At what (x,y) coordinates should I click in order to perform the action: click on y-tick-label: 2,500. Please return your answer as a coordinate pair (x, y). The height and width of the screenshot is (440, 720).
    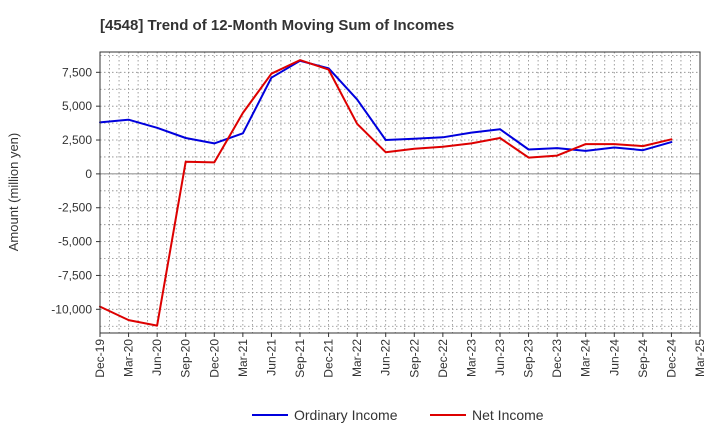
    Looking at the image, I should click on (77, 140).